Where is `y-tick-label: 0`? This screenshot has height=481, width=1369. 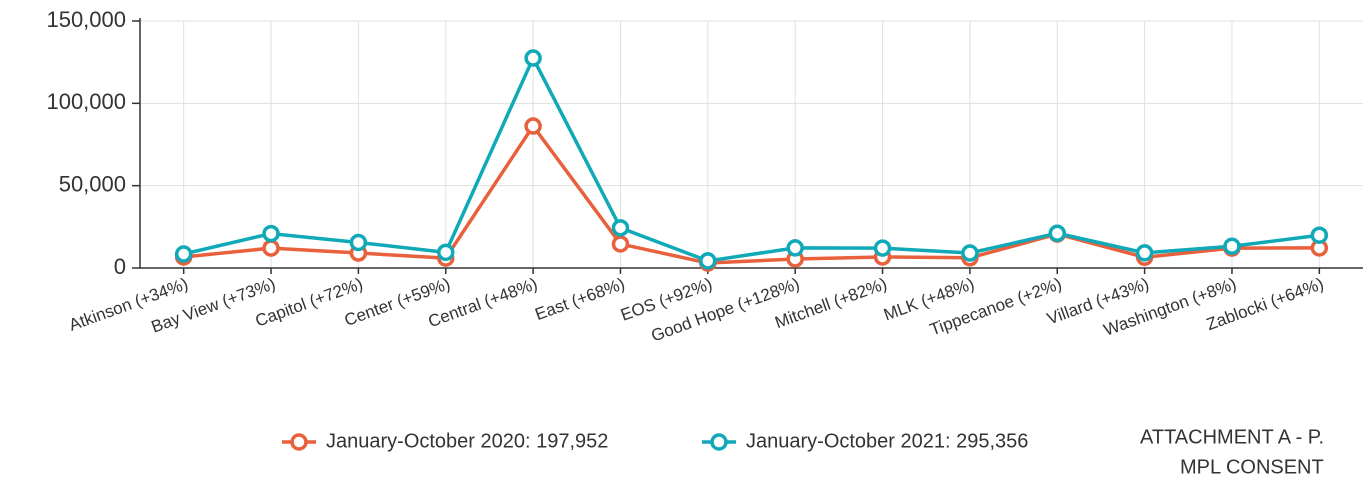
y-tick-label: 0 is located at coordinates (120, 266).